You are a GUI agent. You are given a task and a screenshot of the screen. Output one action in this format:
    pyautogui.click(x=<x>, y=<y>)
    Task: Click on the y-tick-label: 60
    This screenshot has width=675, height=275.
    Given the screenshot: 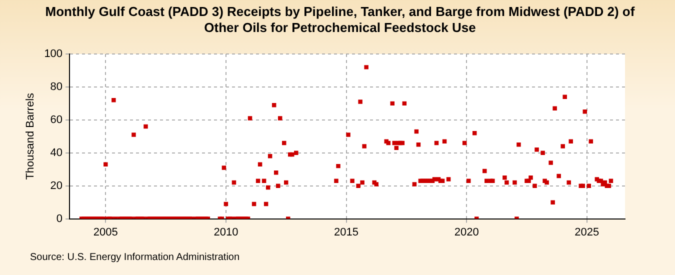 What is the action you would take?
    pyautogui.click(x=56, y=120)
    